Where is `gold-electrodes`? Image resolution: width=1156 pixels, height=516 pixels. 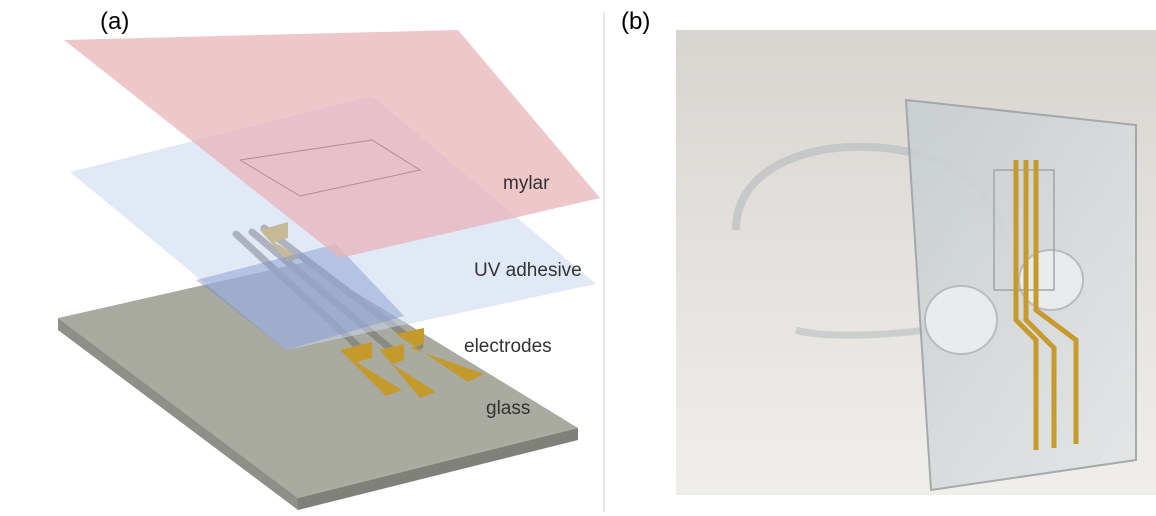 gold-electrodes is located at coordinates (1046, 305).